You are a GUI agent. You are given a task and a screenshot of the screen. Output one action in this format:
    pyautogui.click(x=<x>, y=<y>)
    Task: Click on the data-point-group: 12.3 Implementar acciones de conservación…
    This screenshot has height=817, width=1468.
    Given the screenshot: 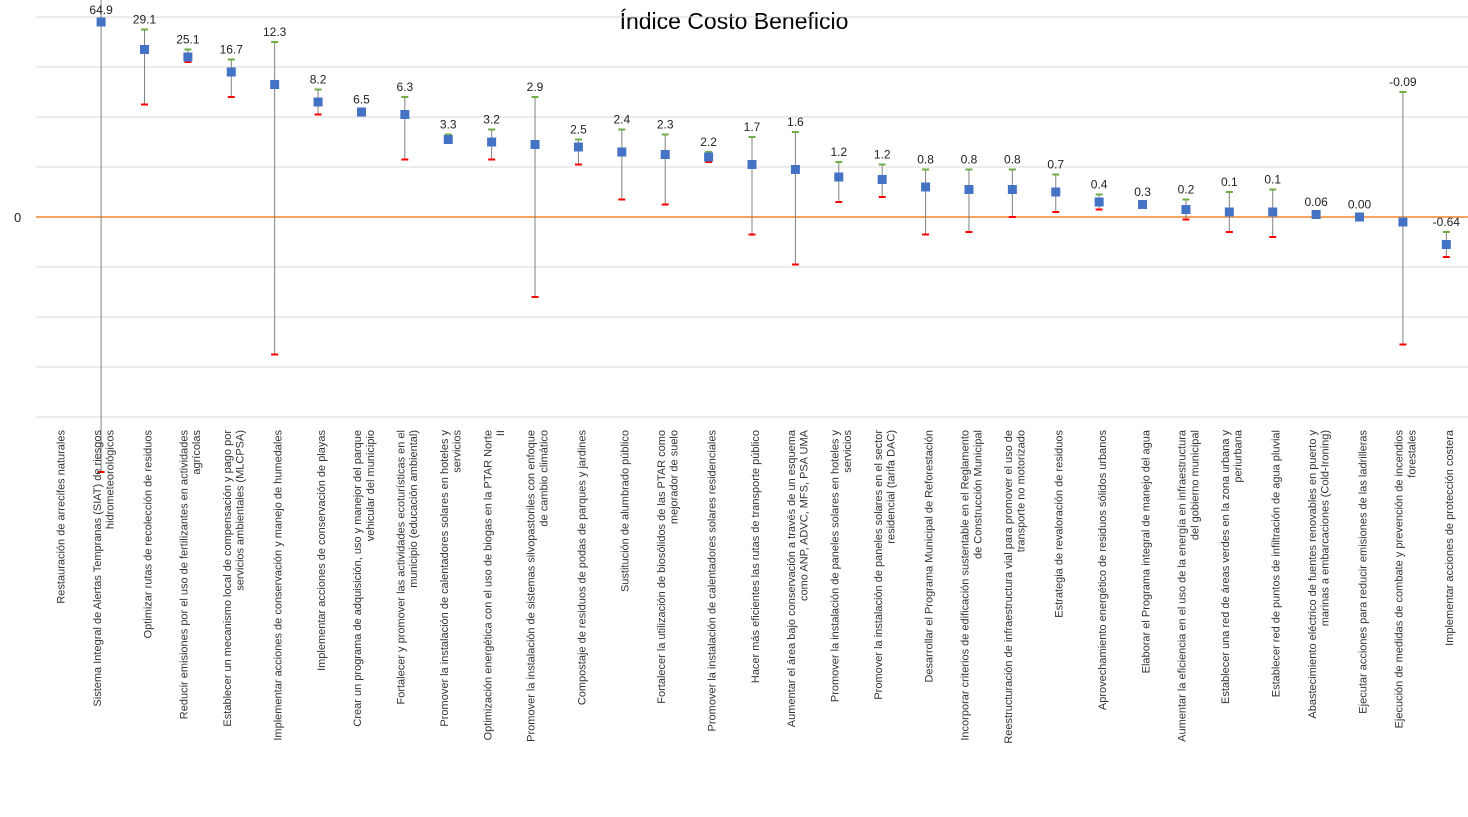 What is the action you would take?
    pyautogui.click(x=275, y=383)
    